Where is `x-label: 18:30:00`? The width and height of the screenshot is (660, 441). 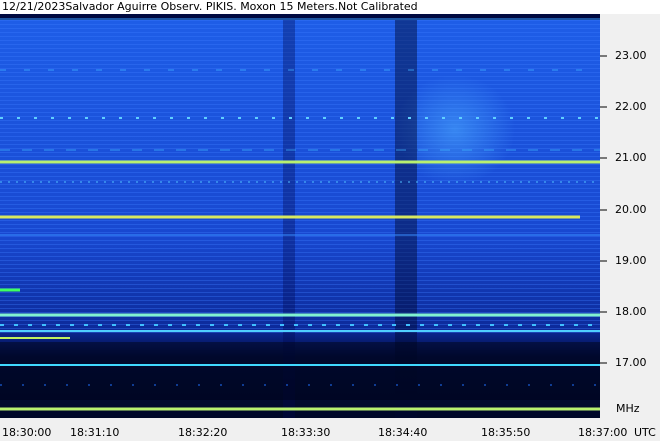 x-label: 18:30:00 is located at coordinates (26, 432).